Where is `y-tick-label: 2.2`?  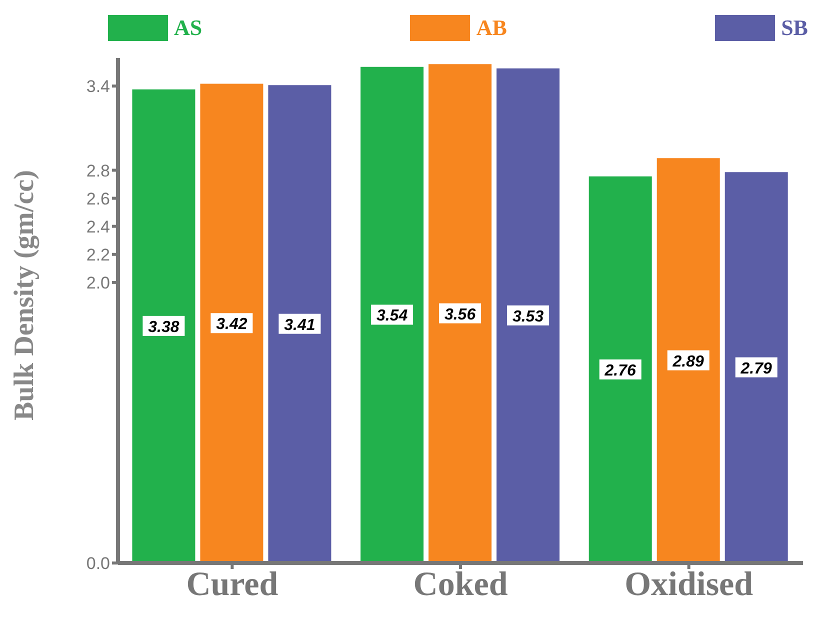
y-tick-label: 2.2 is located at coordinates (98, 254).